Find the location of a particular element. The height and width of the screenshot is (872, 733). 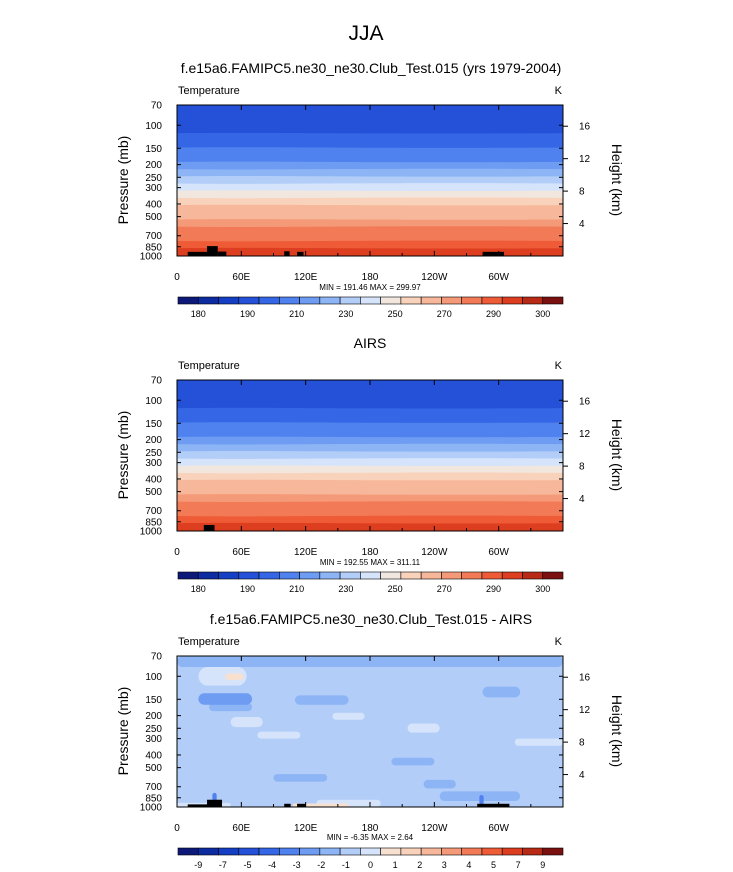

pressure-tick-label: 850 is located at coordinates (153, 247).